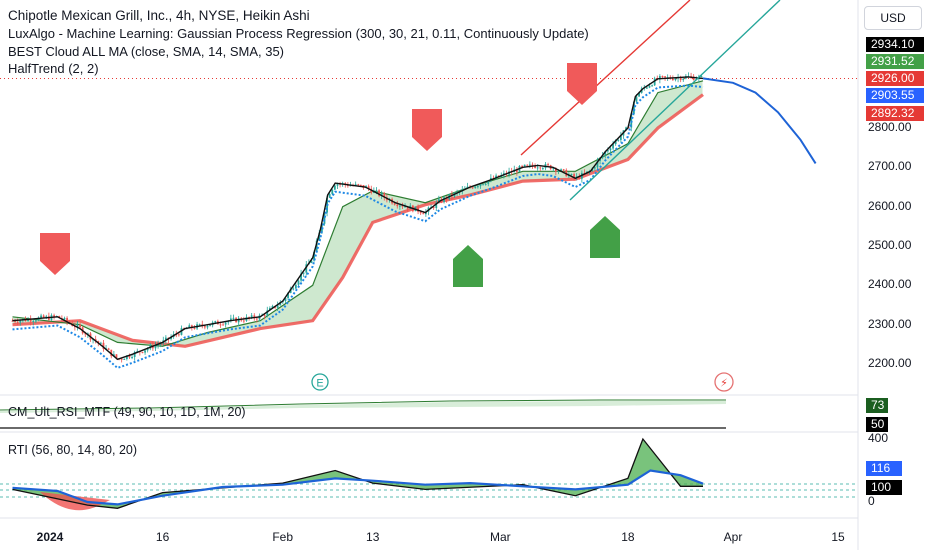 The image size is (932, 550). Describe the element at coordinates (890, 127) in the screenshot. I see `price-tick-label: 2800.00` at that location.